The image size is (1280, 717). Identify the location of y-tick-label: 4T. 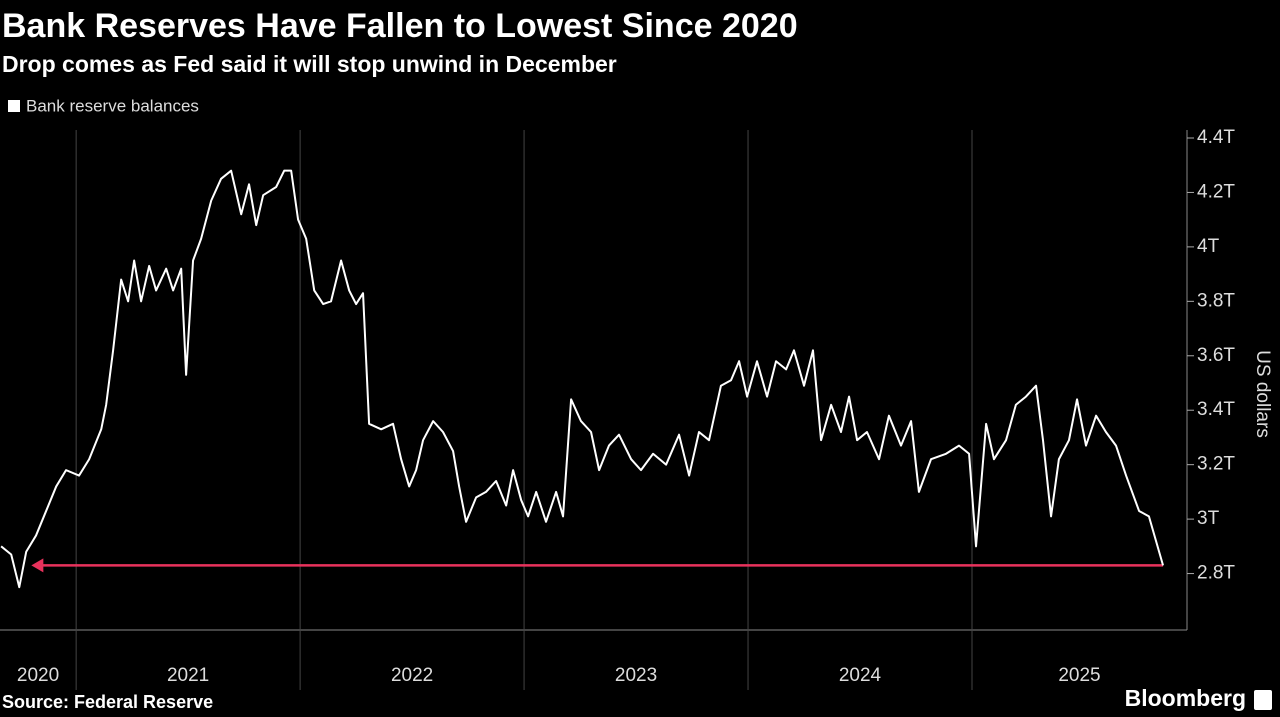
(1208, 246).